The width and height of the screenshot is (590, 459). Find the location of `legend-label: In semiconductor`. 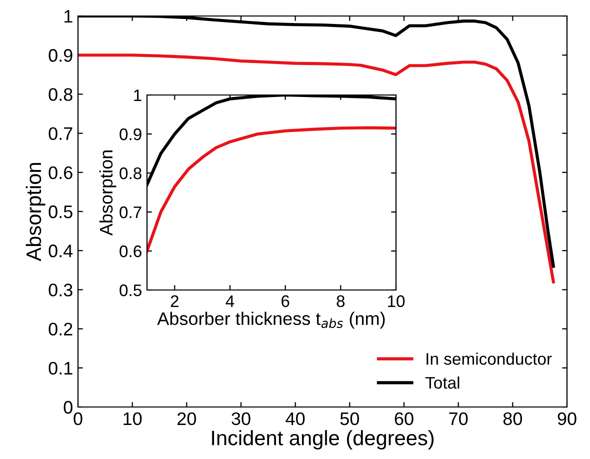

legend-label: In semiconductor is located at coordinates (489, 358).